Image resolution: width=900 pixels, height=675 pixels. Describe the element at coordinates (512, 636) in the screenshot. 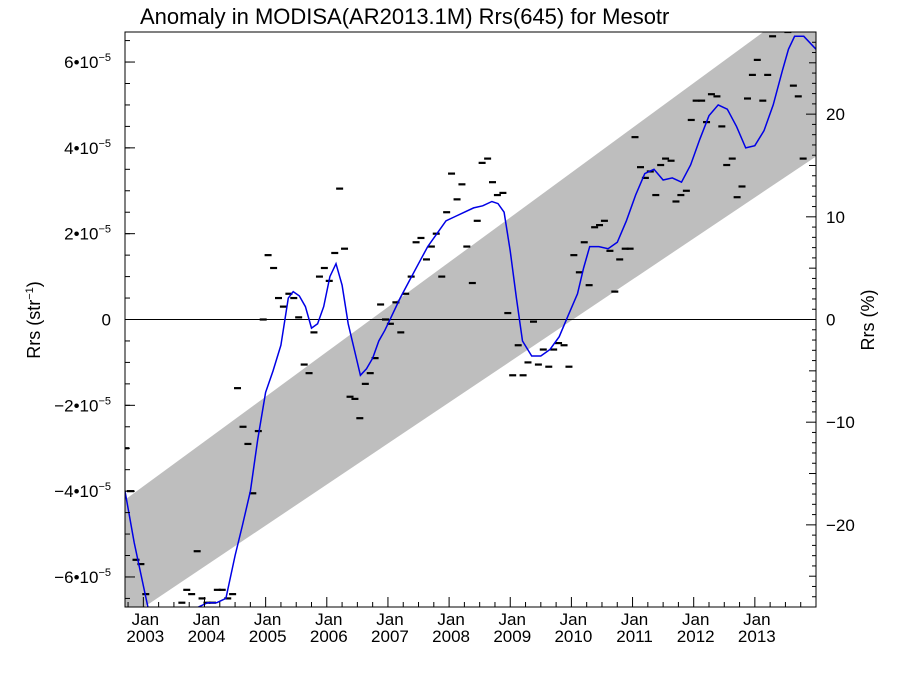

I see `x-tick-year: 2009` at that location.